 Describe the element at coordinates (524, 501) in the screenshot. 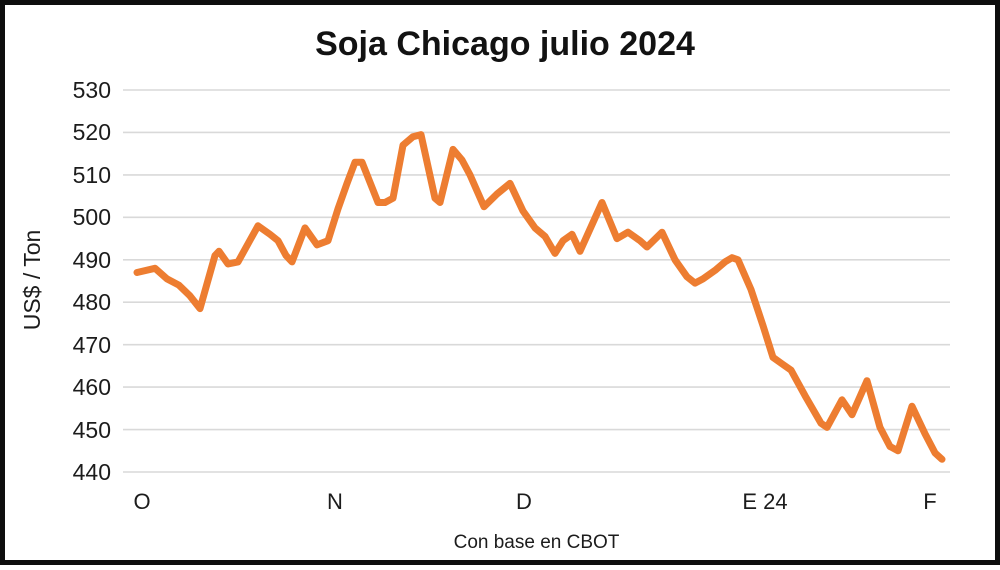

I see `x-tick-label: D` at that location.